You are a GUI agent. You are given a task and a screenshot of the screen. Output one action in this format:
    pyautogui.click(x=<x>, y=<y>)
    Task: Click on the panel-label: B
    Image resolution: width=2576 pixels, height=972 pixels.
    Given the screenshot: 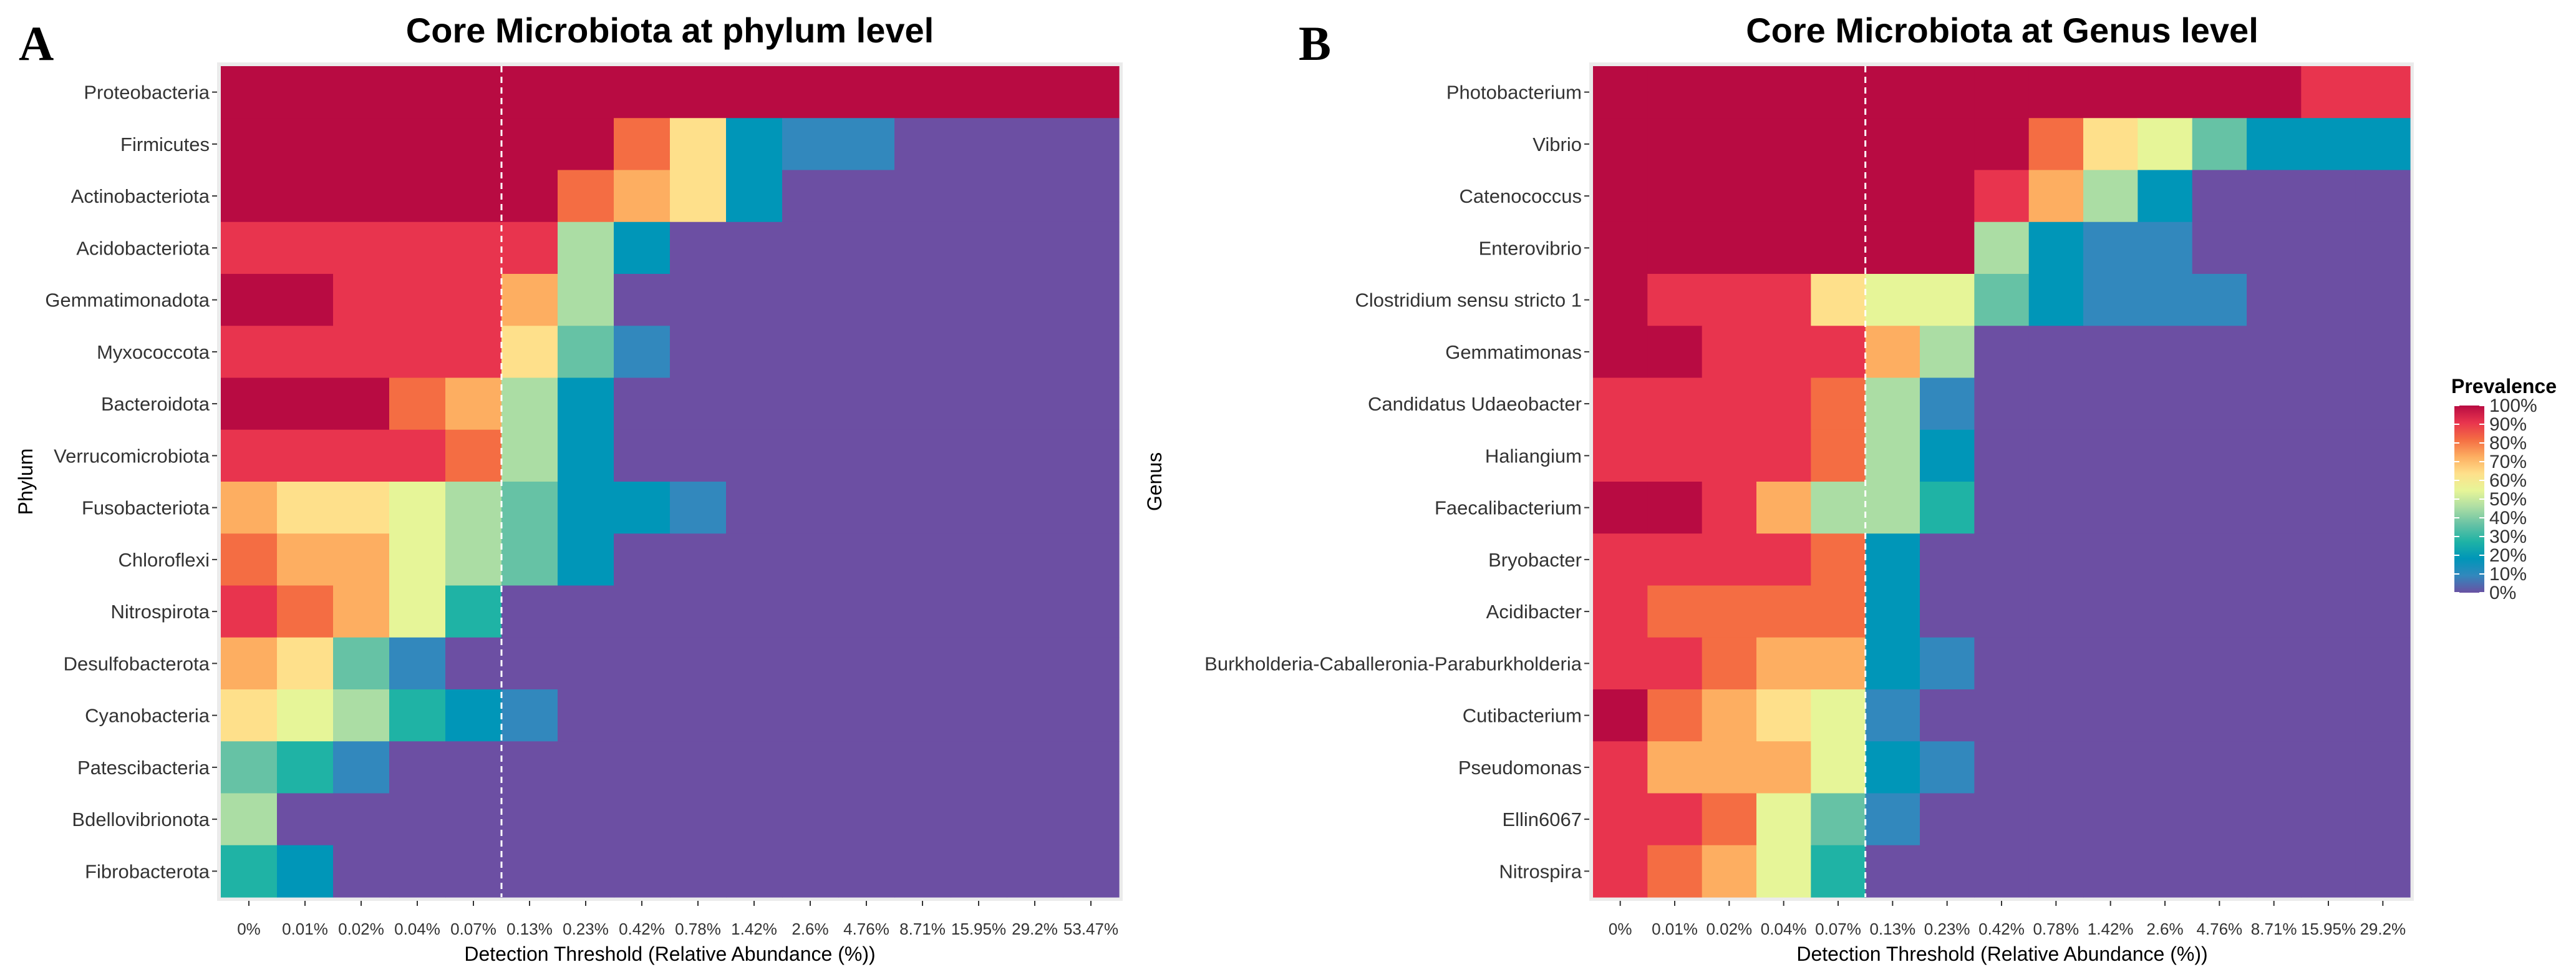 What is the action you would take?
    pyautogui.click(x=1315, y=43)
    